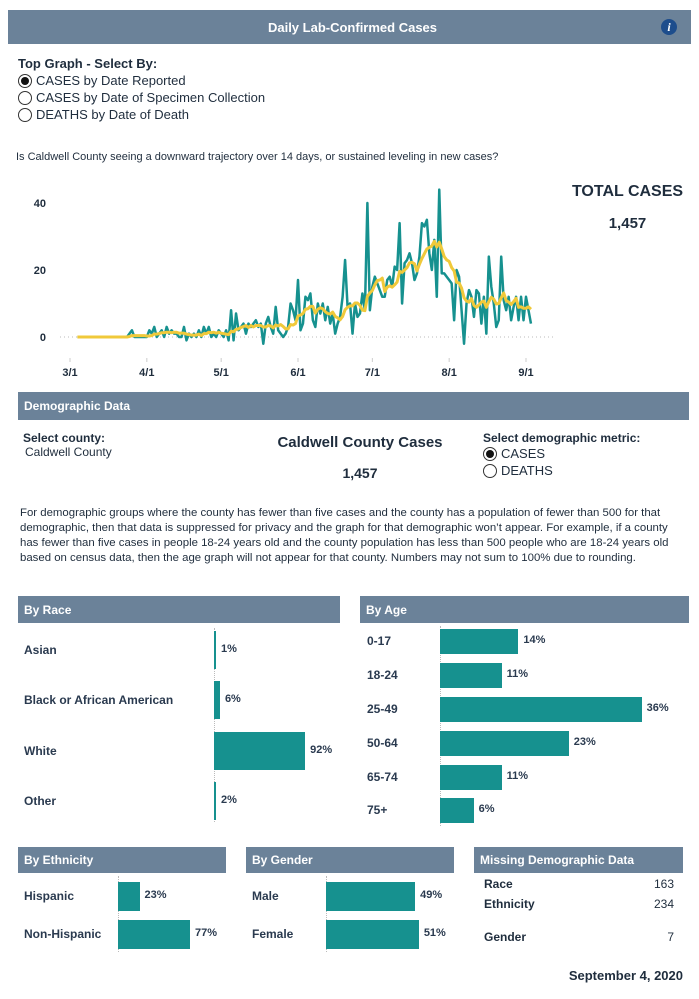 The width and height of the screenshot is (699, 999). Describe the element at coordinates (498, 884) in the screenshot. I see `missing-label: Race` at that location.